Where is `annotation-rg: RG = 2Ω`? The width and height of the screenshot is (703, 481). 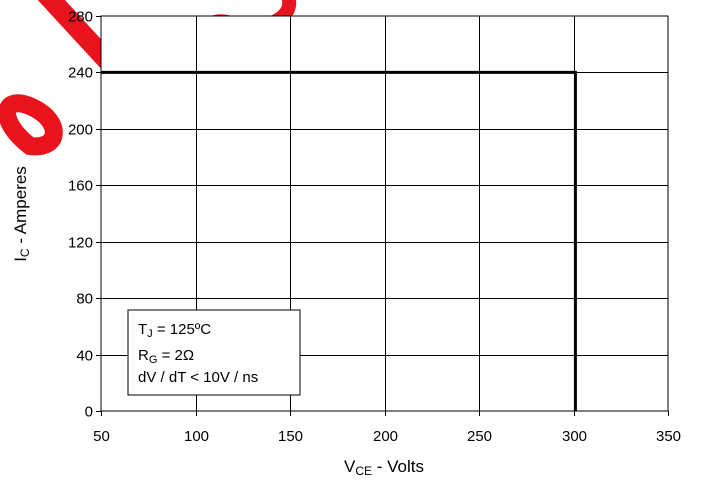
annotation-rg: RG = 2Ω is located at coordinates (166, 356).